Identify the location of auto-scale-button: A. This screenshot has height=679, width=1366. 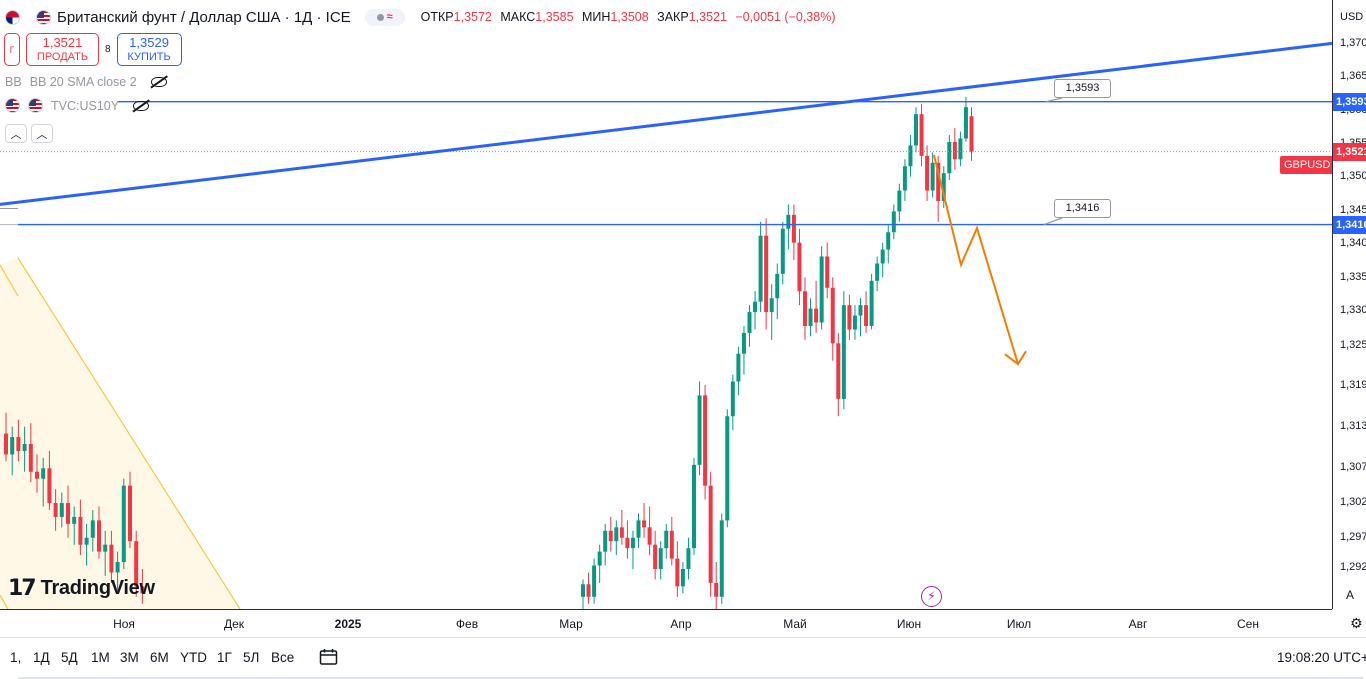
(1349, 595).